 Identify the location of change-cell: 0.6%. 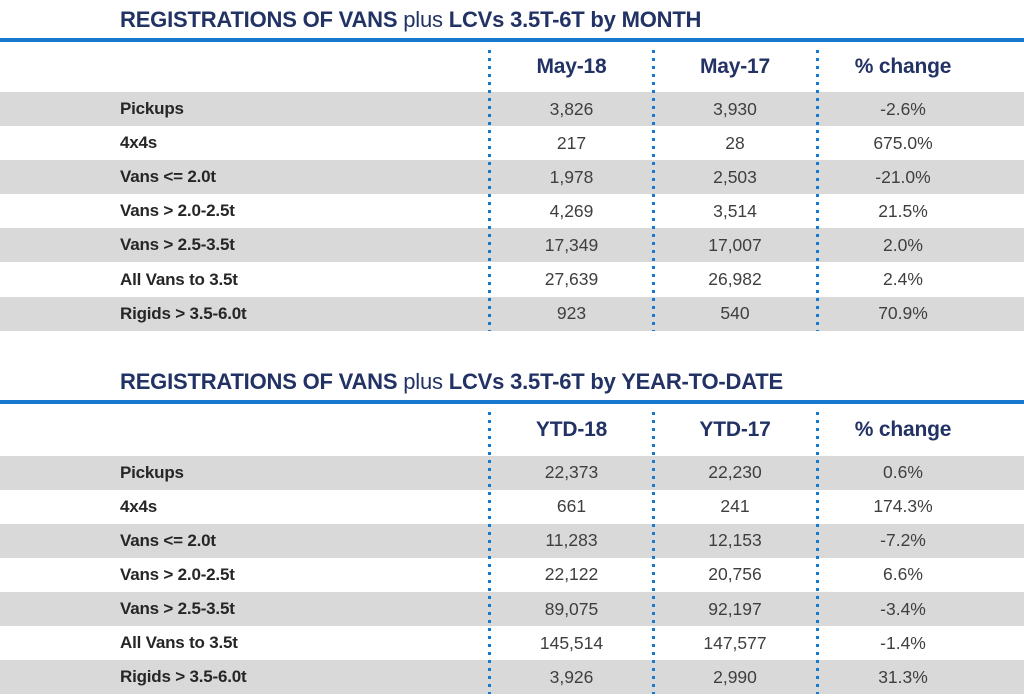
(903, 472).